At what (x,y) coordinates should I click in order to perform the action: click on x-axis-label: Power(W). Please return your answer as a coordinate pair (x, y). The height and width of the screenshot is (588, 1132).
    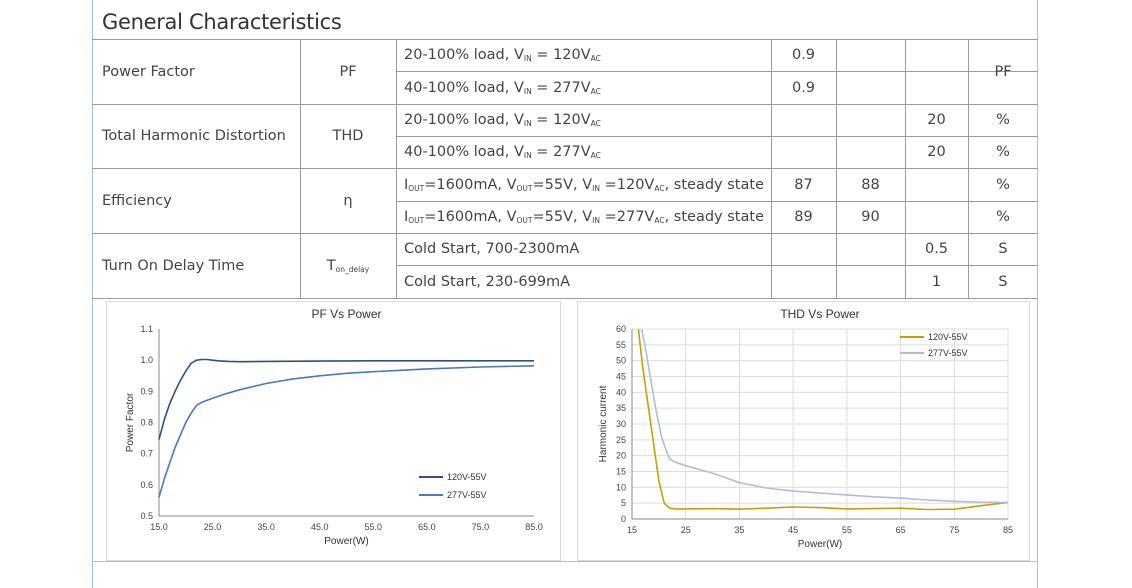
    Looking at the image, I should click on (820, 544).